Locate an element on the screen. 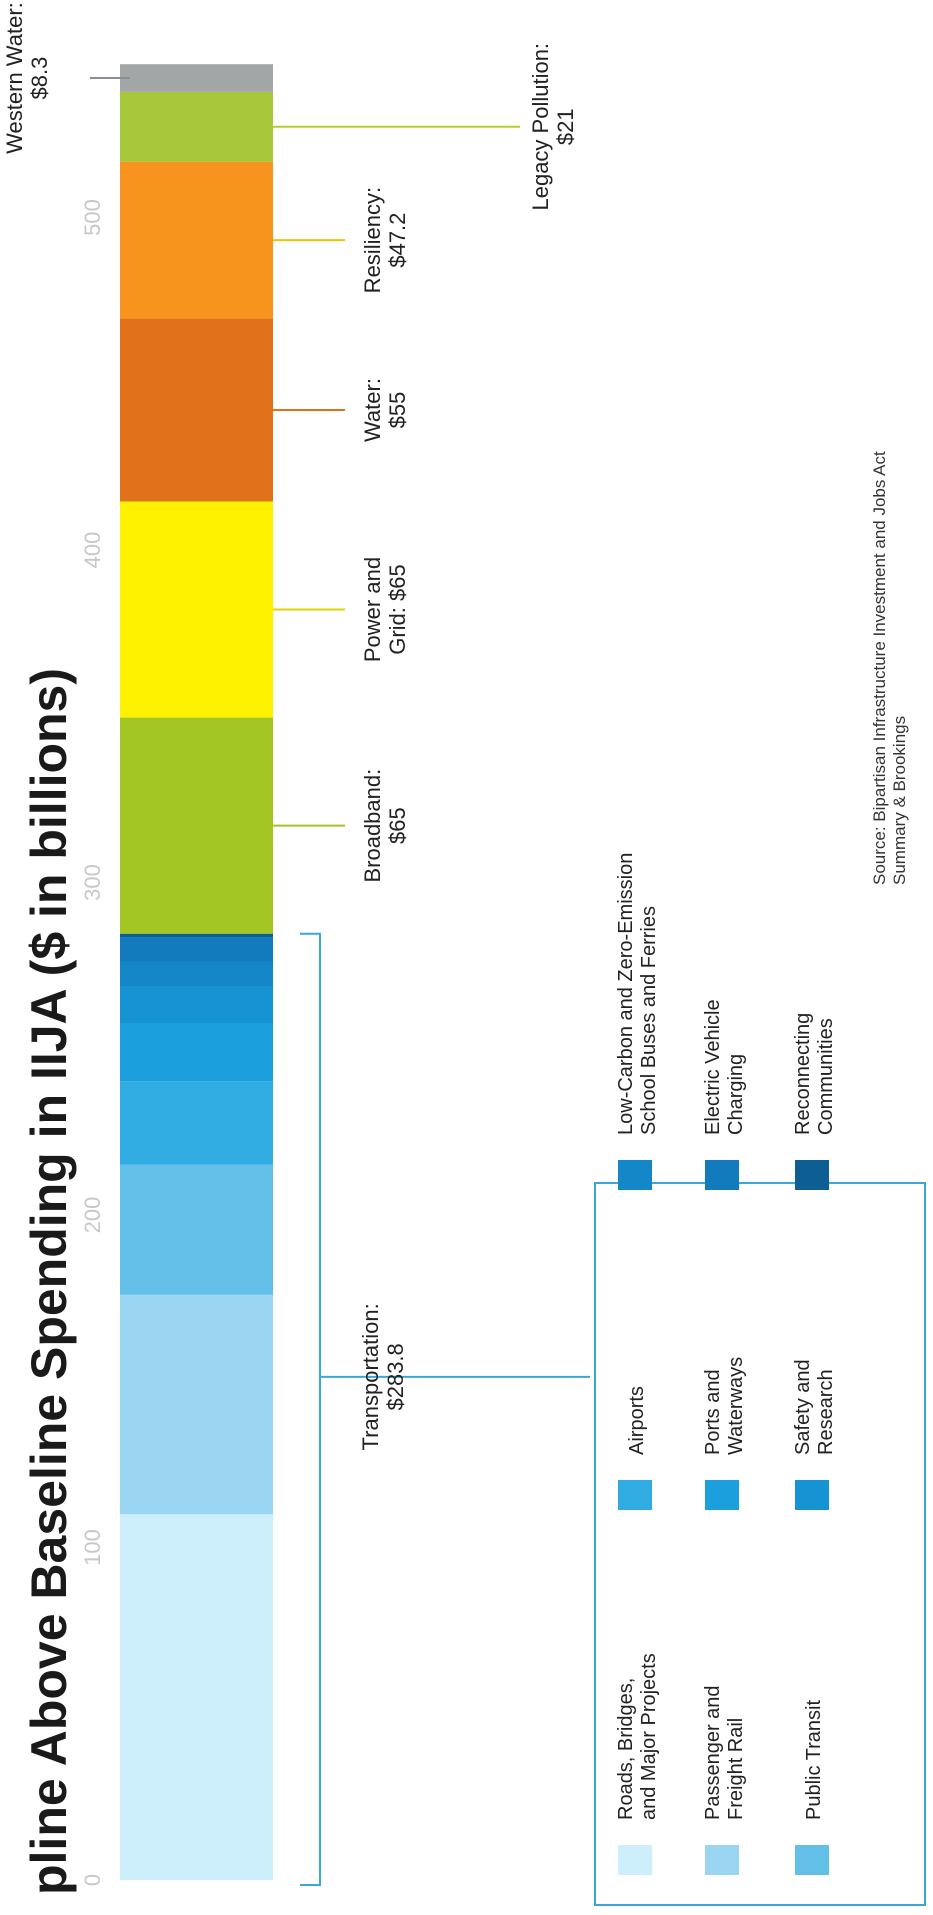 The image size is (933, 1915). bar-segment-power-and-grid is located at coordinates (196, 609).